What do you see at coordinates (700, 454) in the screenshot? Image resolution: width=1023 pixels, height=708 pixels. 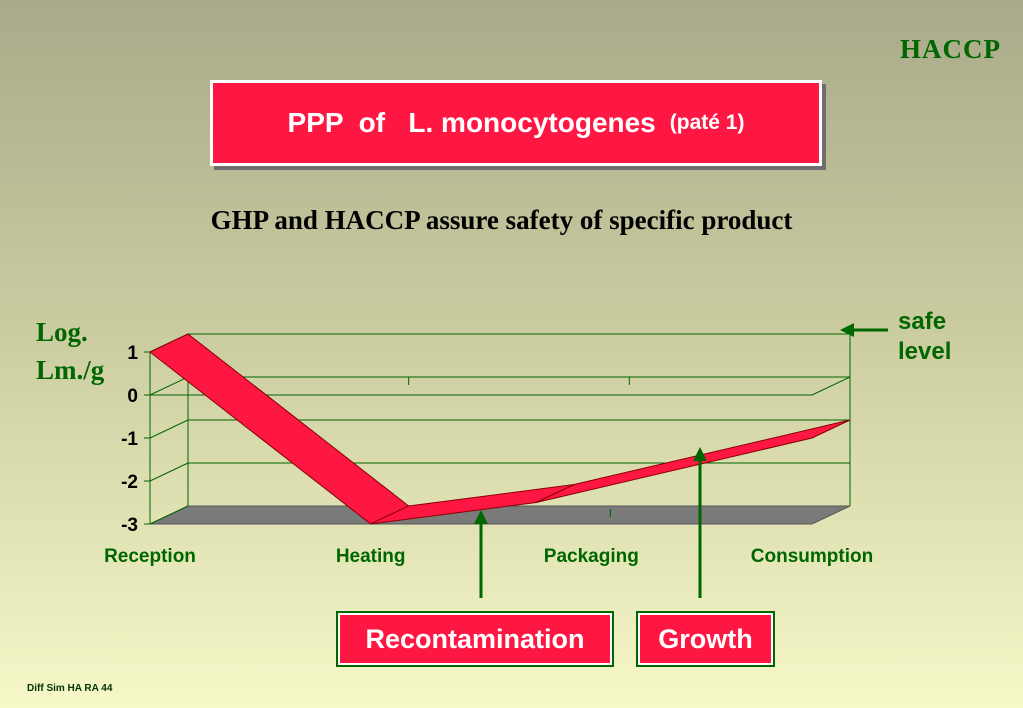 I see `growth-arrow-head` at bounding box center [700, 454].